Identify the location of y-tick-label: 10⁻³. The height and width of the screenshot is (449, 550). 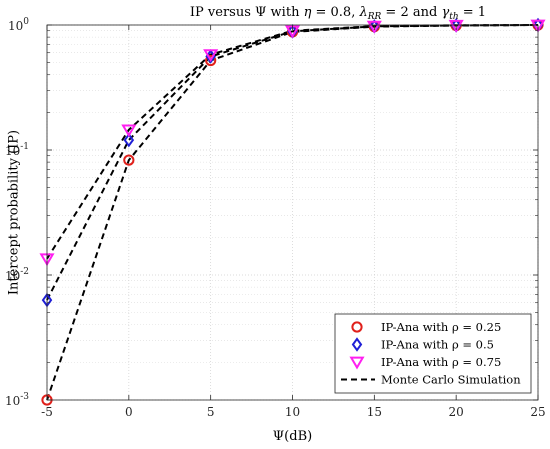
(17, 400).